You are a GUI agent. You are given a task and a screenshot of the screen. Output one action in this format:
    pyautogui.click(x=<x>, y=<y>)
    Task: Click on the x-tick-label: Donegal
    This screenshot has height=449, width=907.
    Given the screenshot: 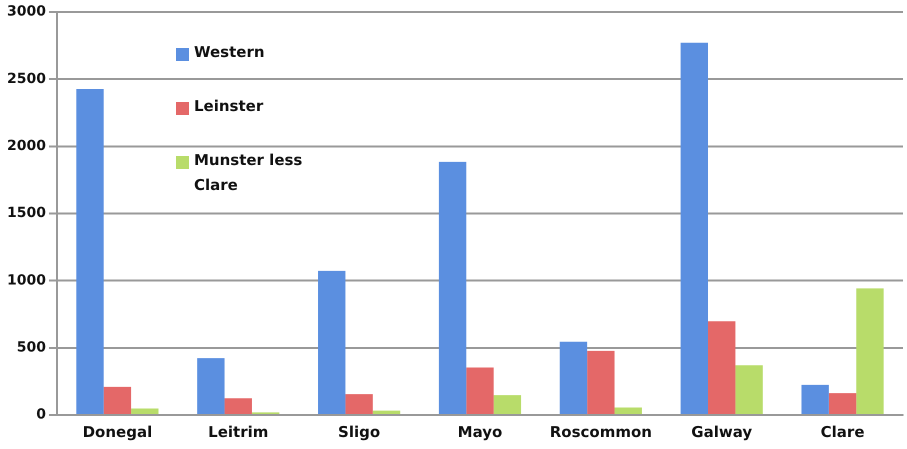 What is the action you would take?
    pyautogui.click(x=117, y=431)
    